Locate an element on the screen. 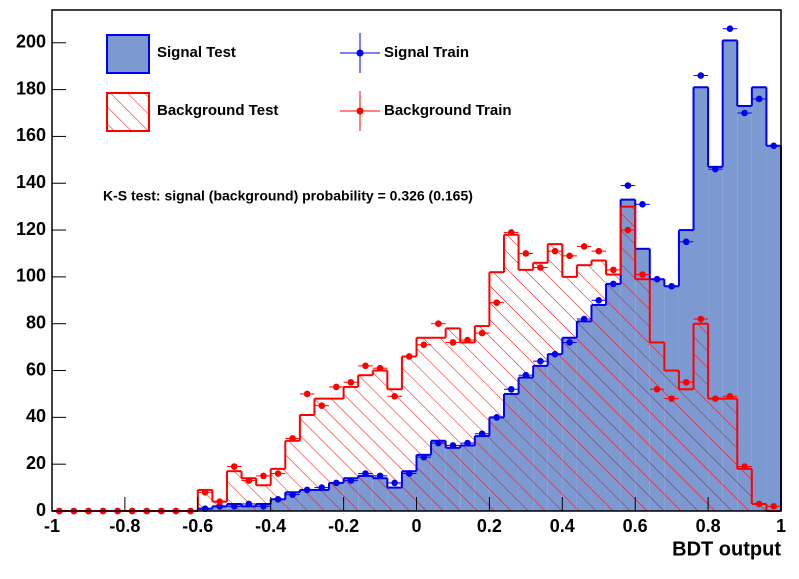 Image resolution: width=799 pixels, height=579 pixels. y-tick-label: 120 is located at coordinates (31, 229).